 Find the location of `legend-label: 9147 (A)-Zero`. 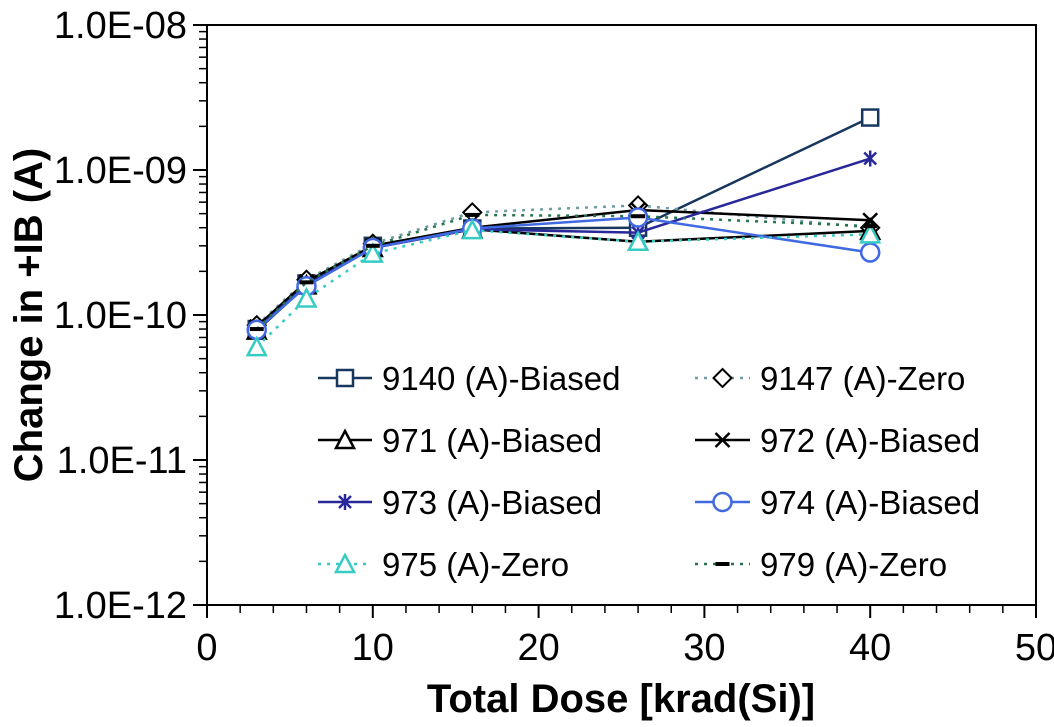

legend-label: 9147 (A)-Zero is located at coordinates (862, 378).